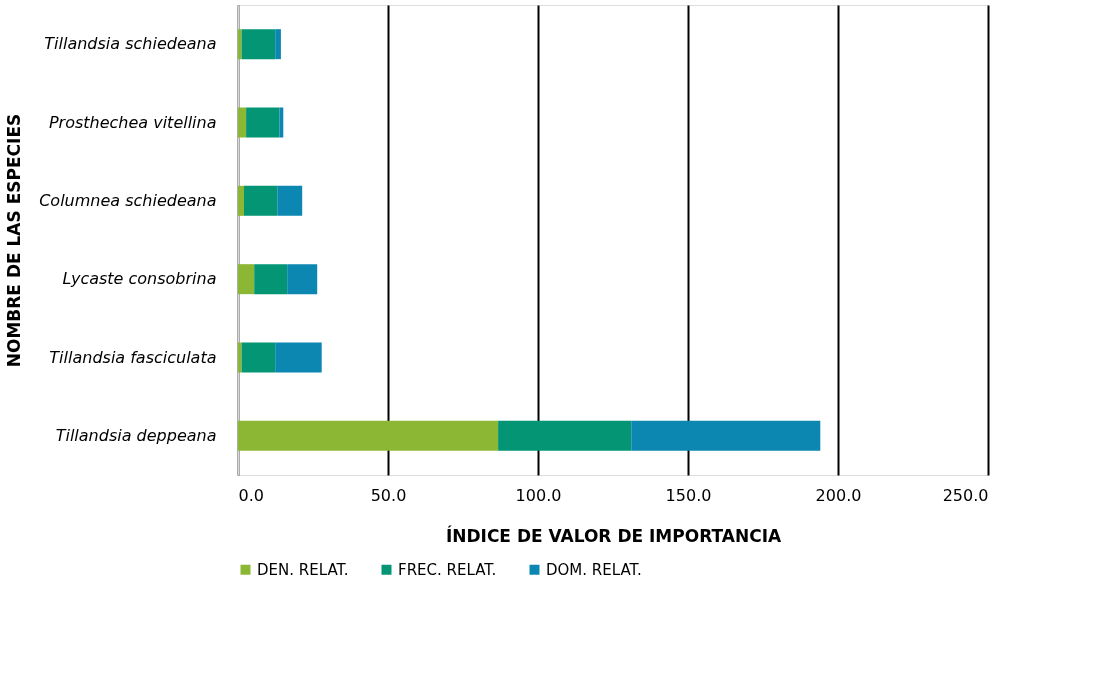 This screenshot has height=675, width=1110. What do you see at coordinates (965, 495) in the screenshot?
I see `x-tick-label: 250.0` at bounding box center [965, 495].